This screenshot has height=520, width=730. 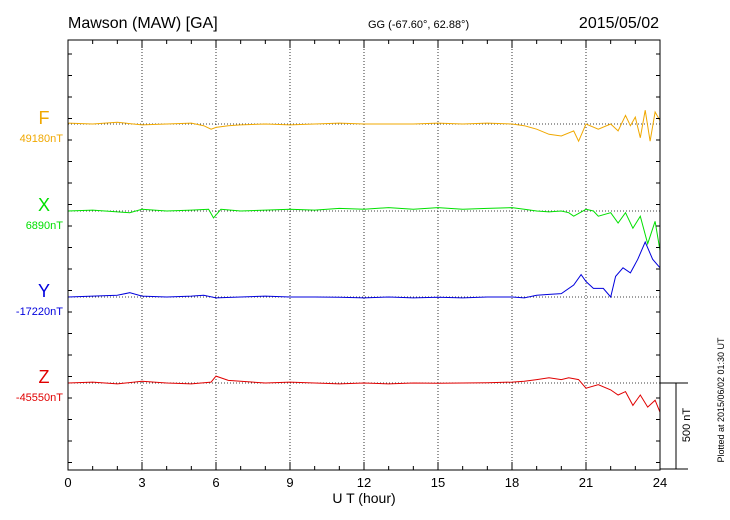 What do you see at coordinates (660, 482) in the screenshot?
I see `x-tick-label: 24` at bounding box center [660, 482].